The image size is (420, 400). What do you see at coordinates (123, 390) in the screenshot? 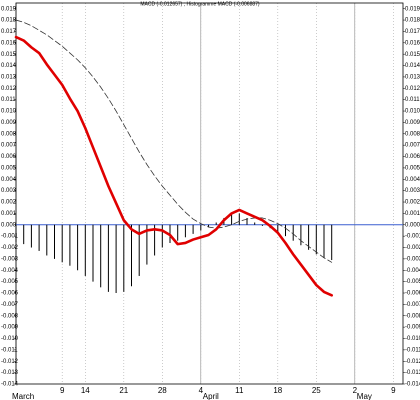
I see `x-tick-label: 21` at bounding box center [123, 390].